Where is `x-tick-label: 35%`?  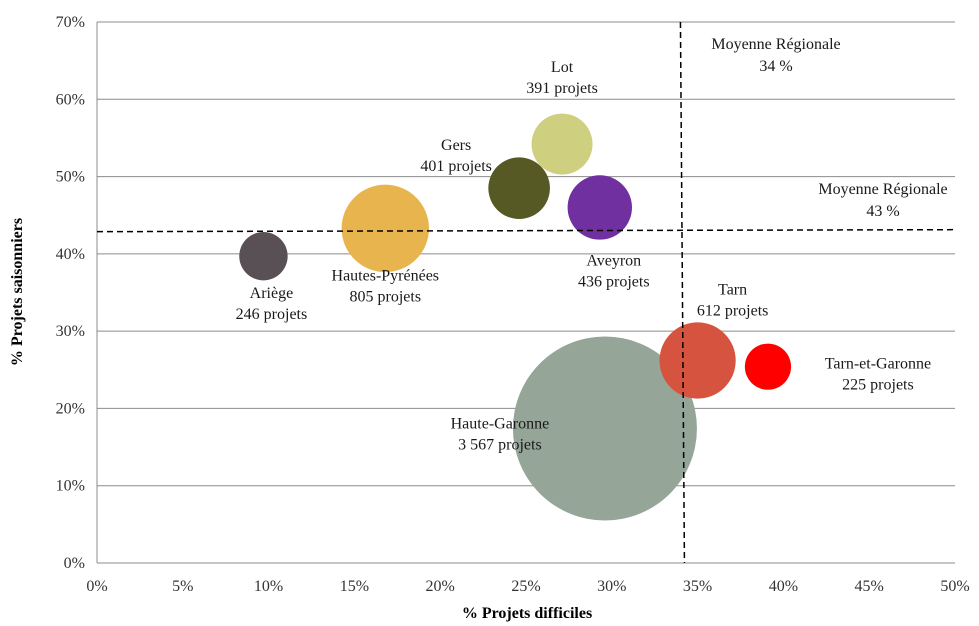 x-tick-label: 35% is located at coordinates (697, 586).